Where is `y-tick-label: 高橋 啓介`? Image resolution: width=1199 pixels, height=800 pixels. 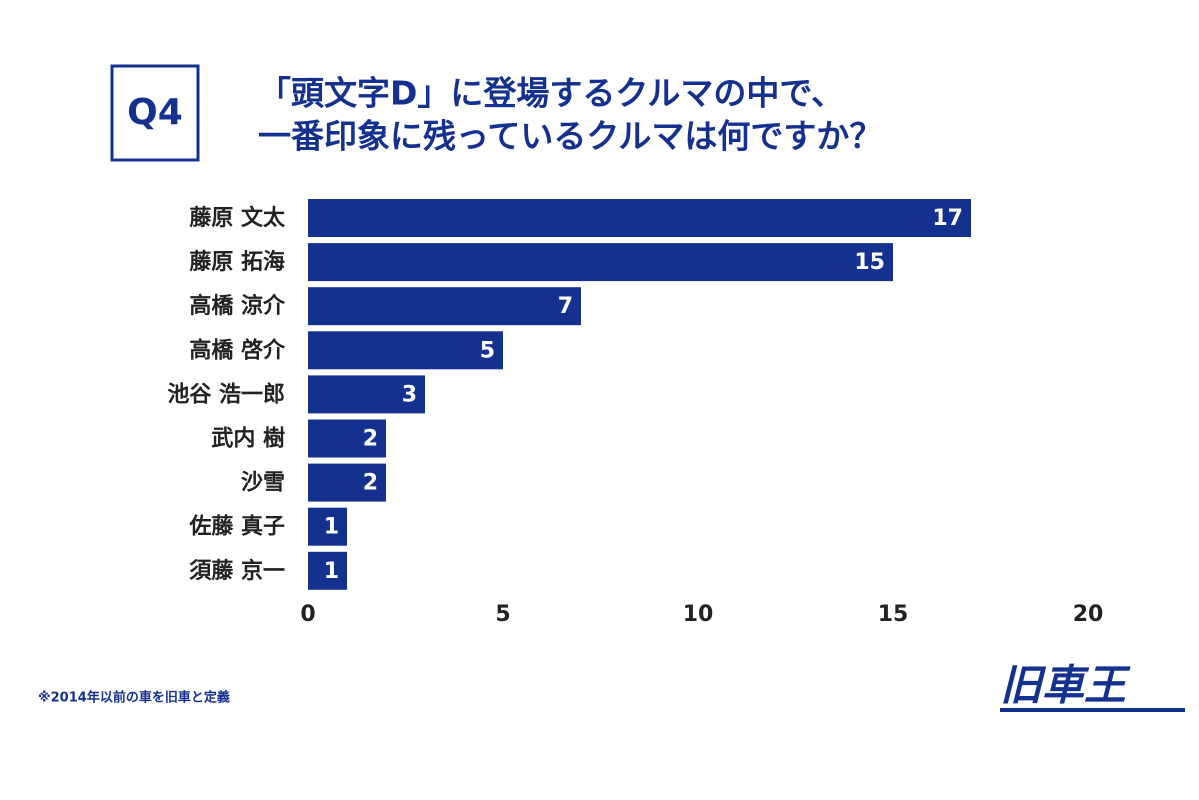 y-tick-label: 高橋 啓介 is located at coordinates (237, 350).